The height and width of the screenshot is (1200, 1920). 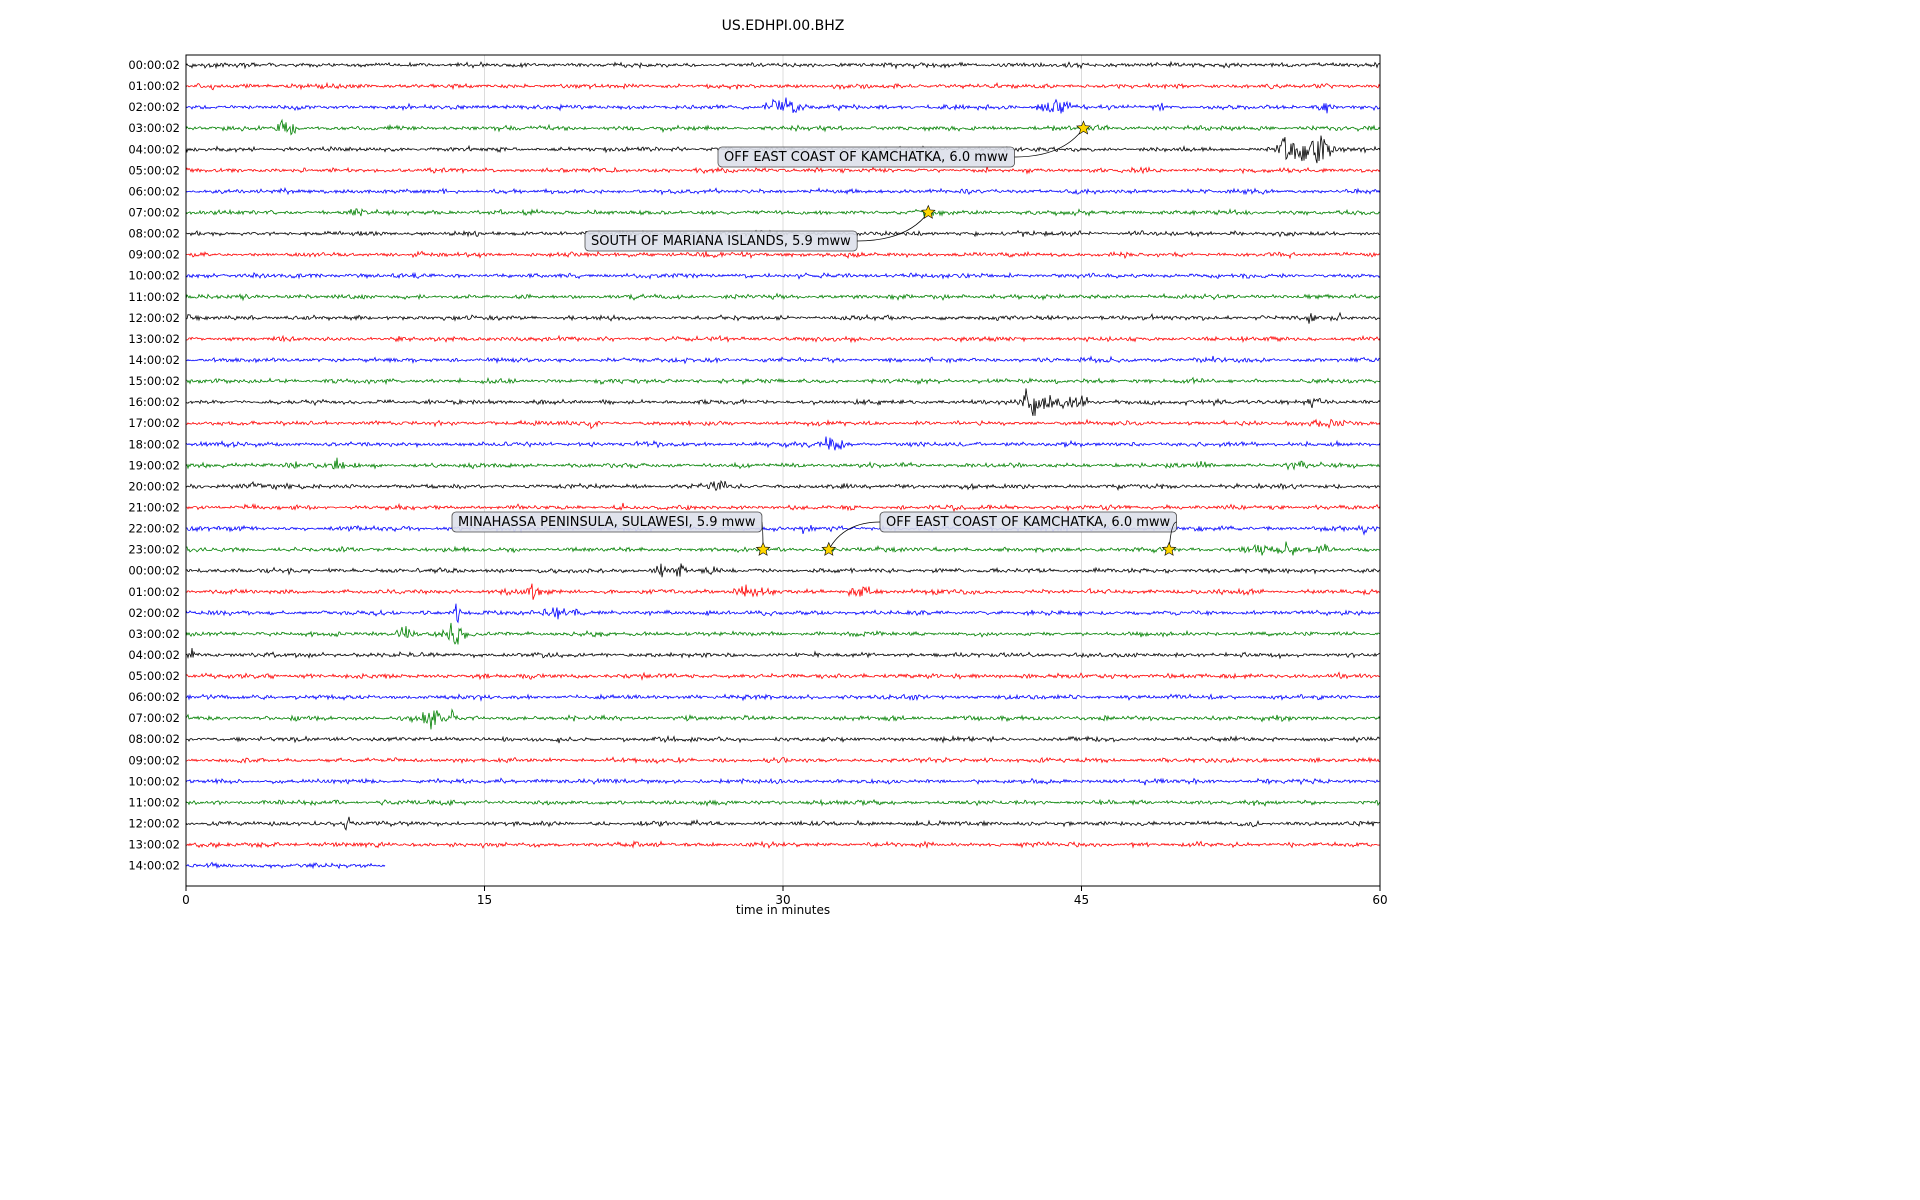 What do you see at coordinates (484, 900) in the screenshot?
I see `x-tick-label: 15` at bounding box center [484, 900].